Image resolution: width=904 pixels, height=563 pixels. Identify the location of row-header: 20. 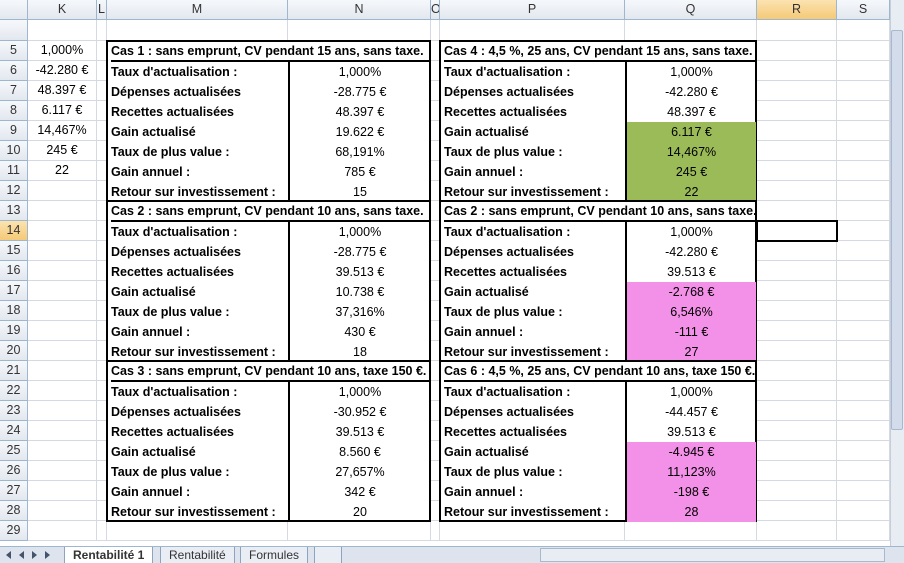
(14, 351).